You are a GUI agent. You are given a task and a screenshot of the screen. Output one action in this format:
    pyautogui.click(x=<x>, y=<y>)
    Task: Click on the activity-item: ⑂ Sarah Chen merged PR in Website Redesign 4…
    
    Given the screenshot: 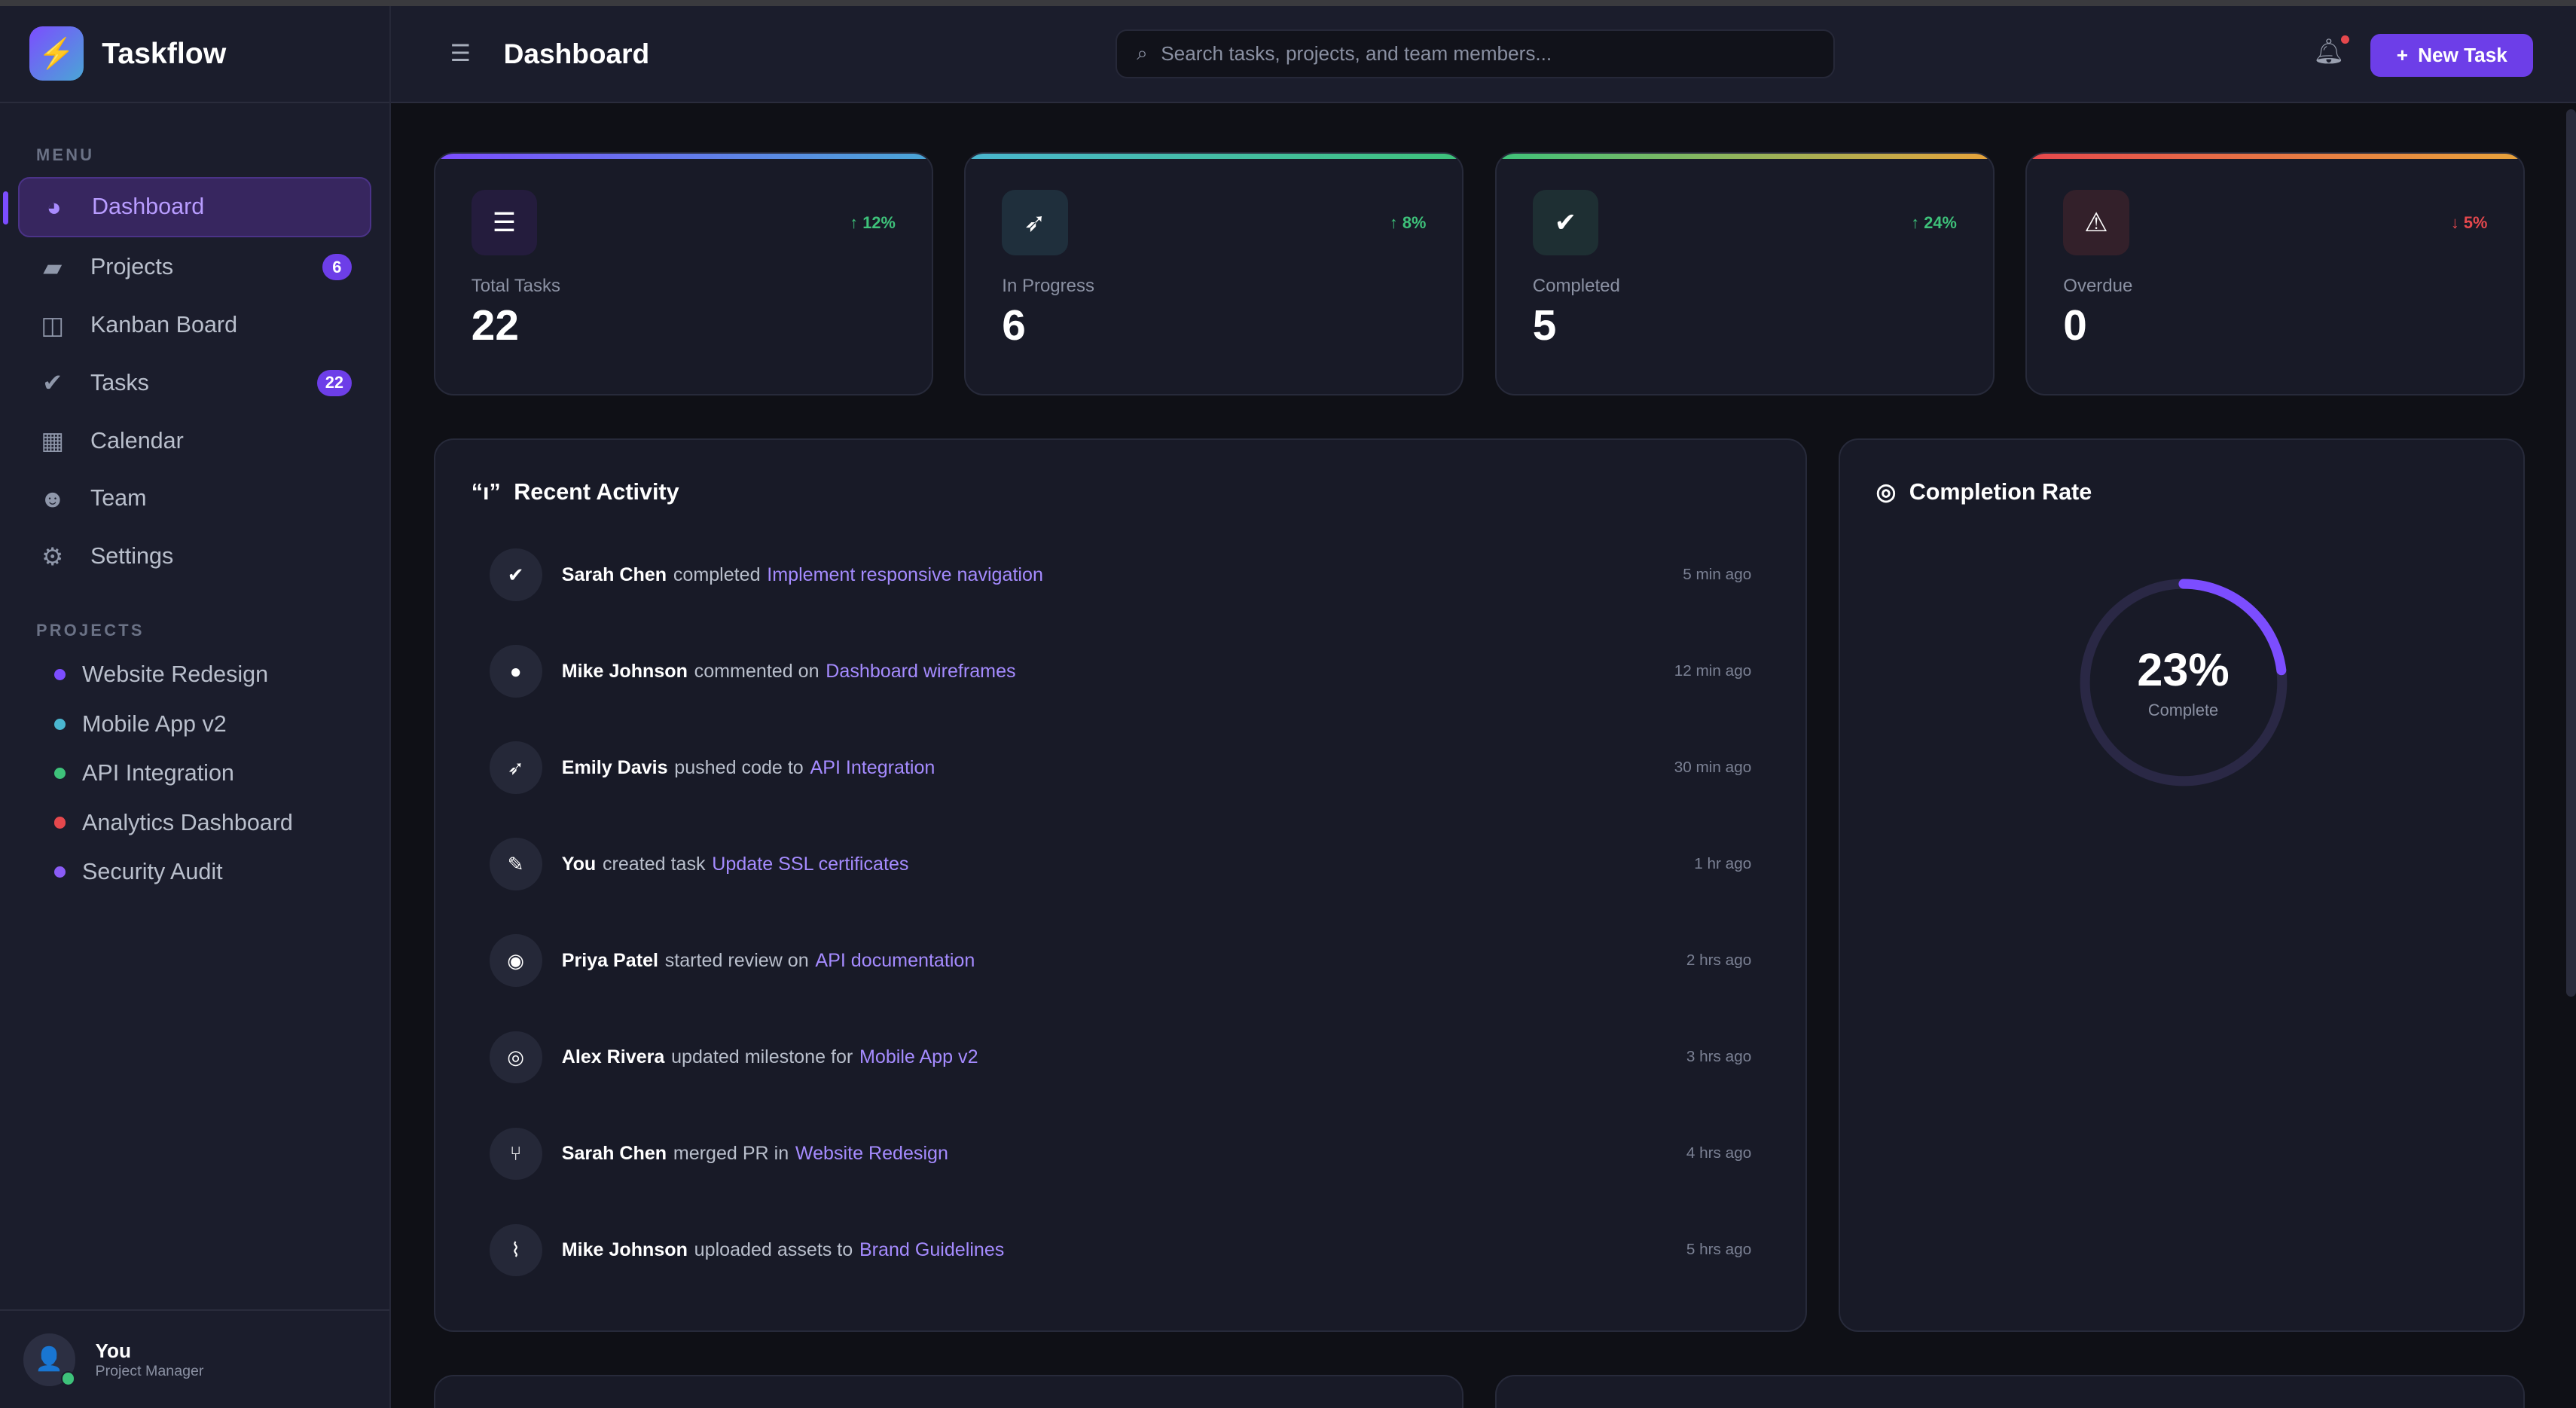 What is the action you would take?
    pyautogui.click(x=1121, y=1153)
    